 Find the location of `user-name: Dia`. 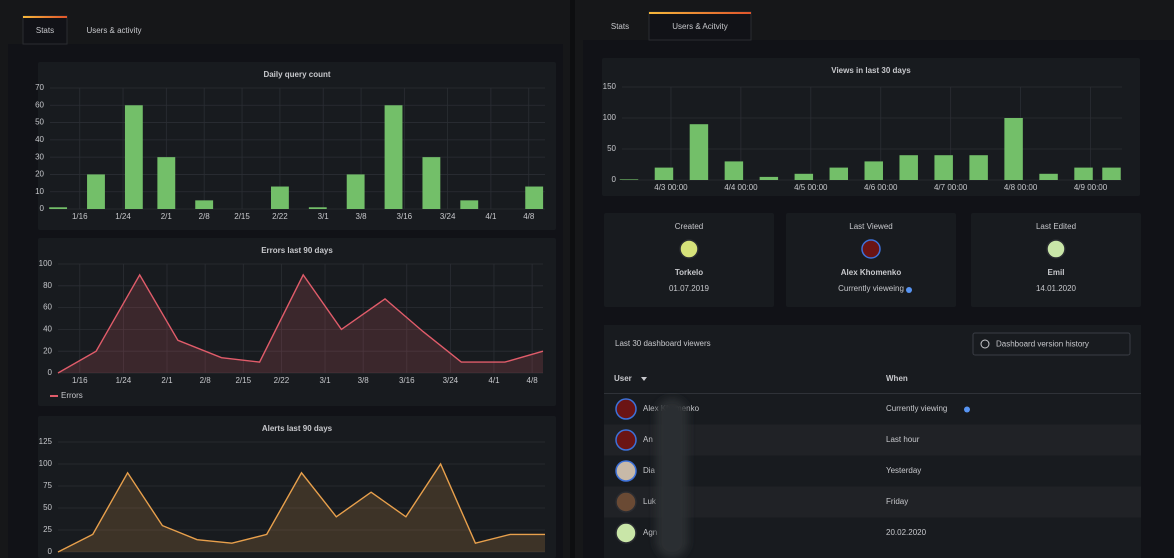

user-name: Dia is located at coordinates (649, 470).